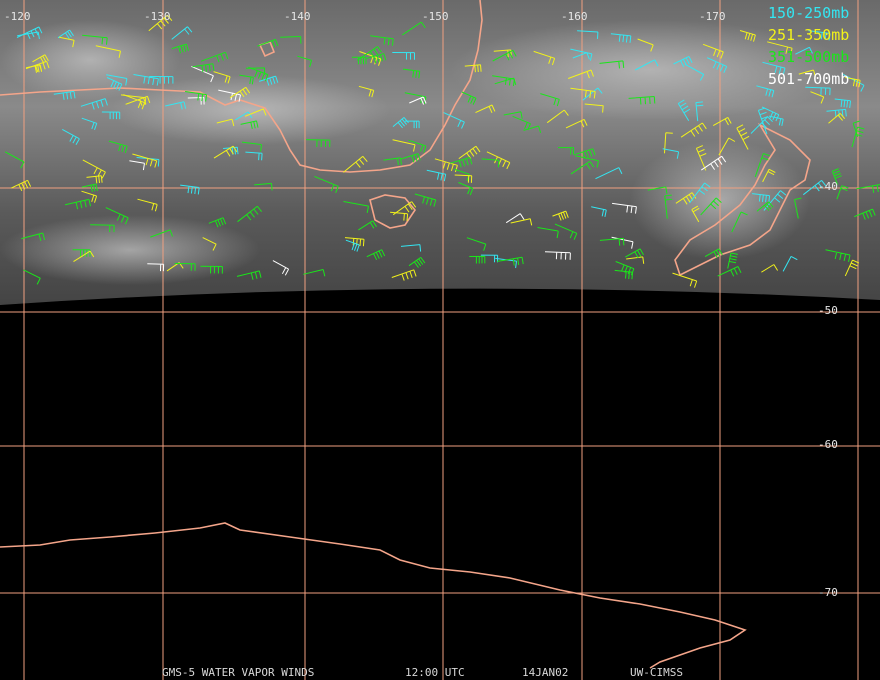 The width and height of the screenshot is (880, 680). I want to click on latitude-label: -50, so click(828, 310).